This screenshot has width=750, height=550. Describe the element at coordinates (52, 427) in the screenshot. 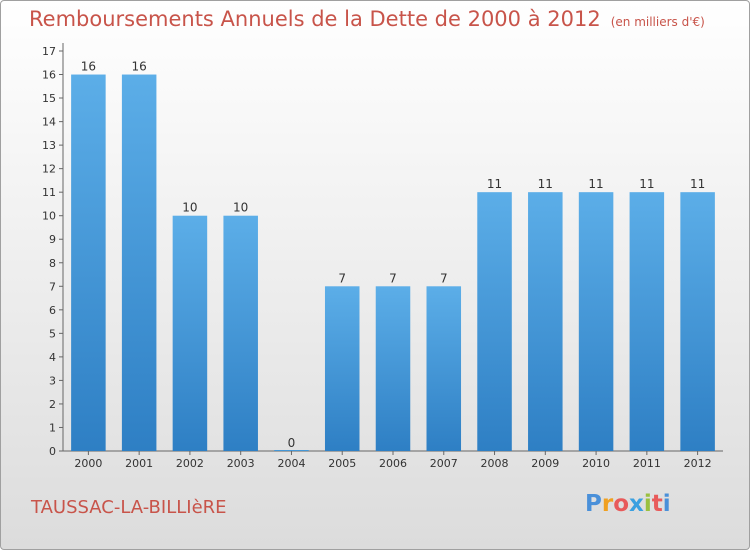

I see `y-tick-label: 1` at that location.